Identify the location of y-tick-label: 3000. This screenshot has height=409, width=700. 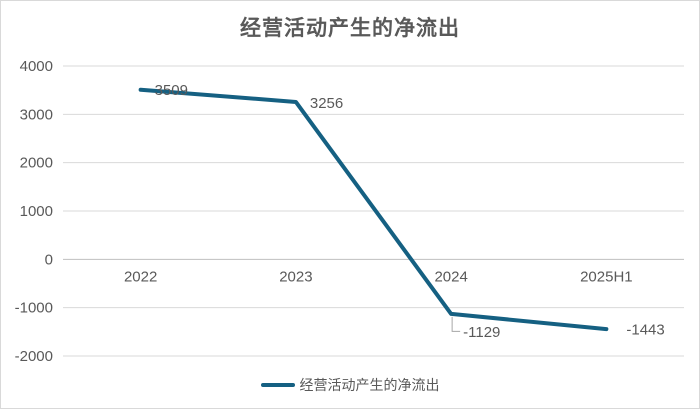
(36, 114).